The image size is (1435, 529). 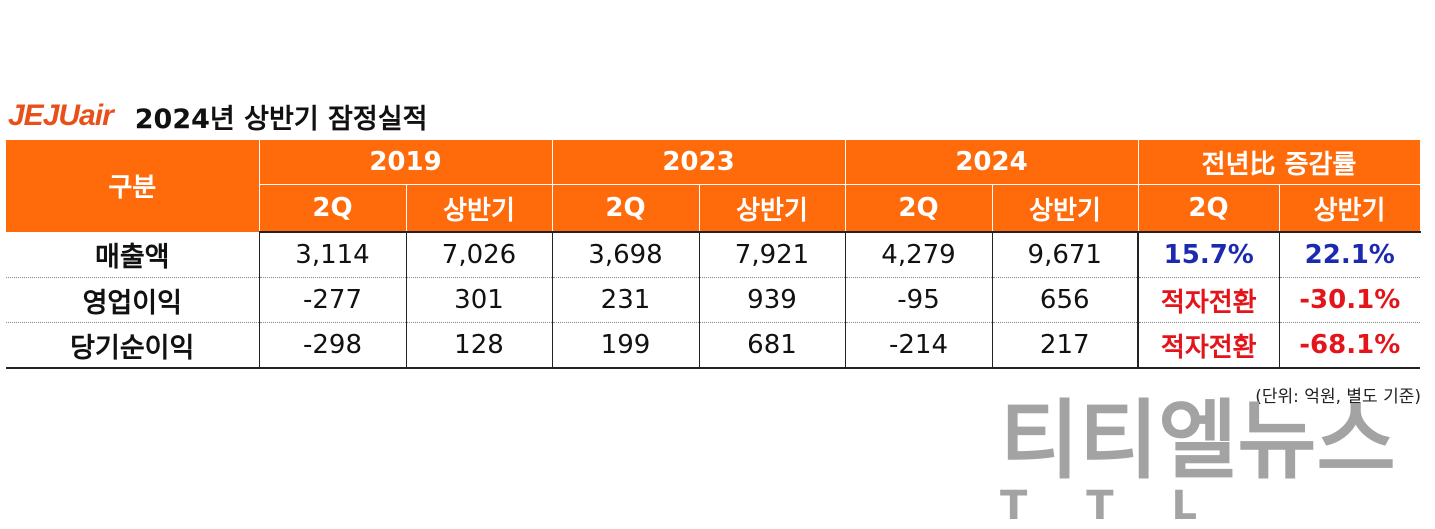 I want to click on table-cell: -277, so click(x=332, y=300).